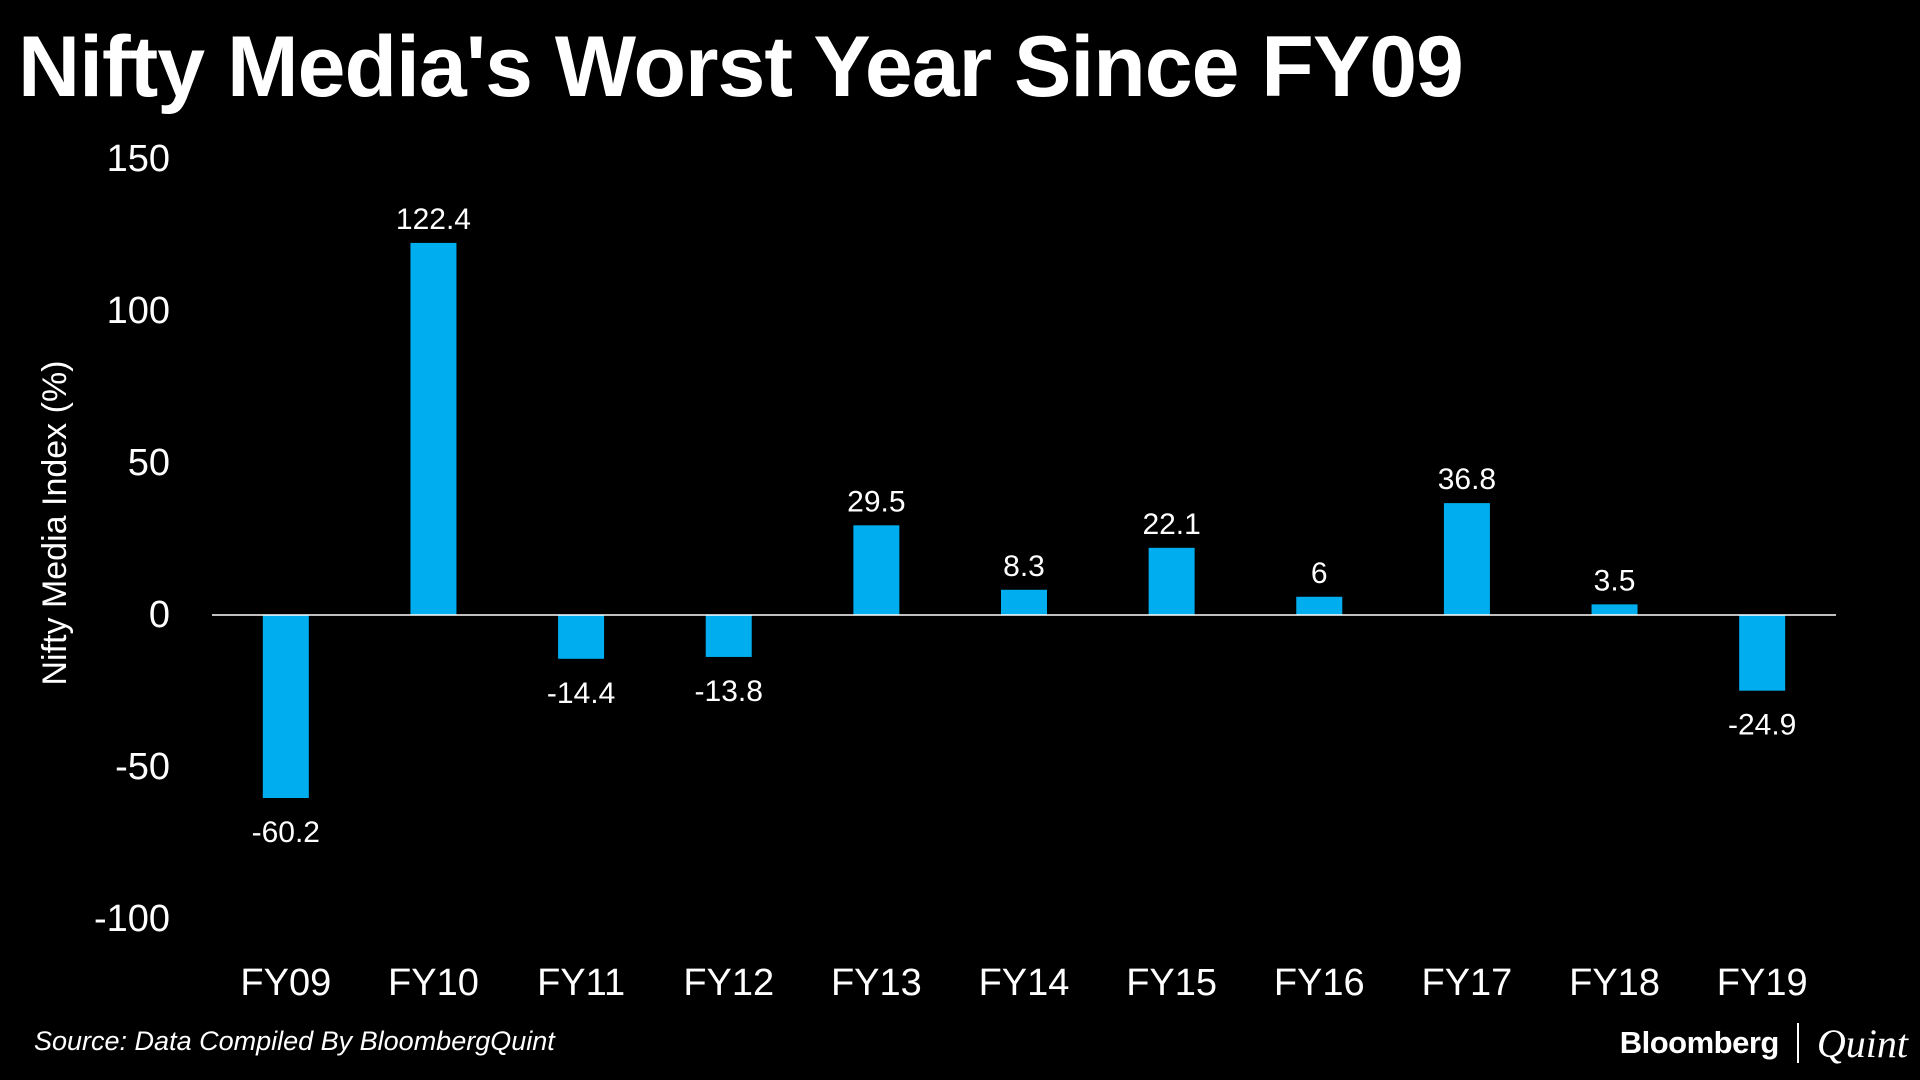  What do you see at coordinates (132, 919) in the screenshot?
I see `y-tick-label: -100` at bounding box center [132, 919].